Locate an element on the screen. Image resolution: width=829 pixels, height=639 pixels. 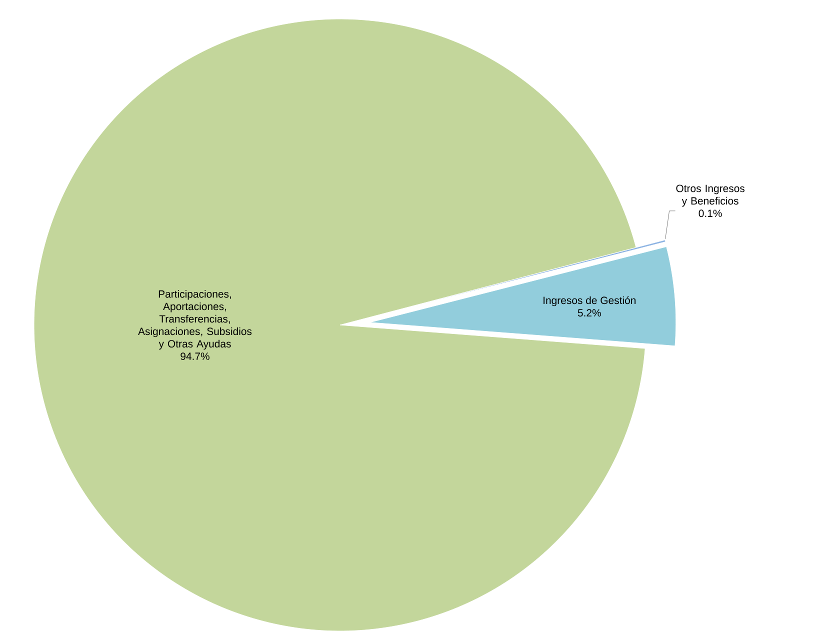
slice-label: Otros Ingresos y Beneficios is located at coordinates (710, 195).